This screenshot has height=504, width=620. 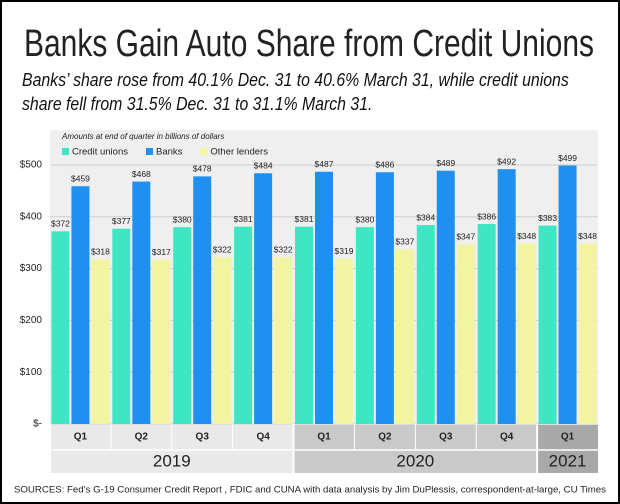 I want to click on value-label: $487, so click(x=324, y=164).